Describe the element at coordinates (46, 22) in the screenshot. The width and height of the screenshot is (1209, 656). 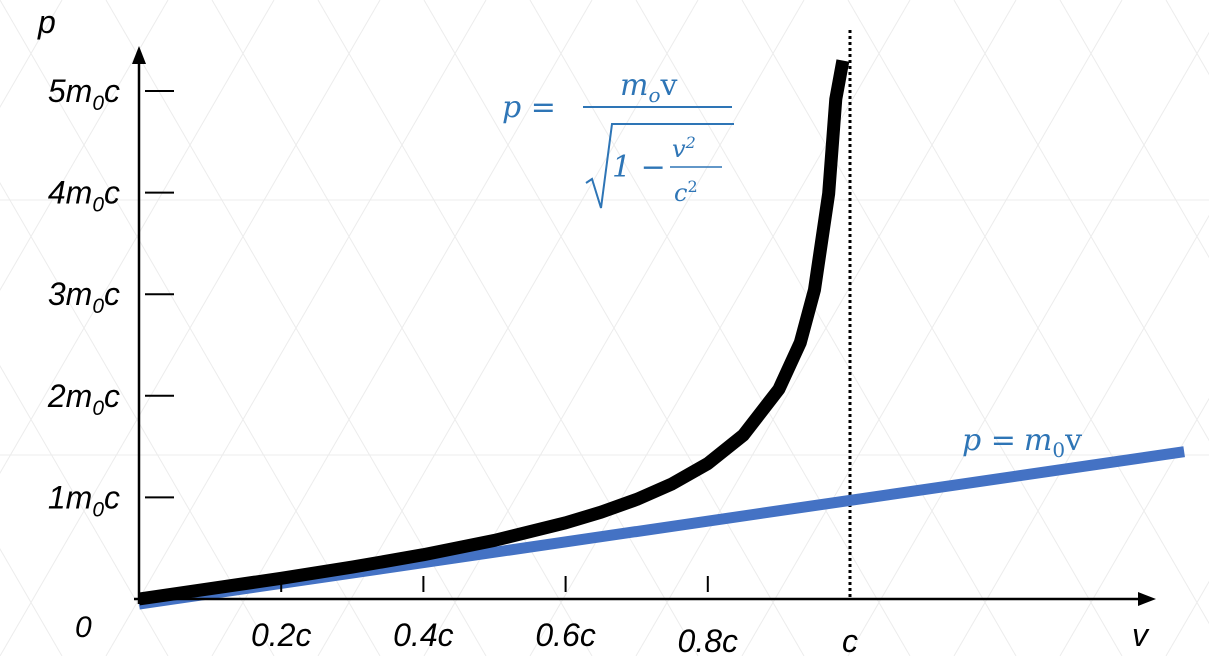
I see `y-axis-label: p` at that location.